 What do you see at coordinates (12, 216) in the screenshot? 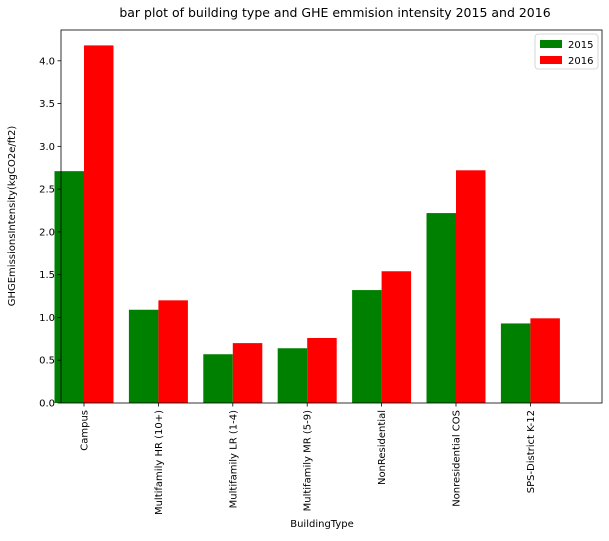
I see `y-axis-label: GHGEmissionsIntensity(kgCO2e/ft2)` at bounding box center [12, 216].